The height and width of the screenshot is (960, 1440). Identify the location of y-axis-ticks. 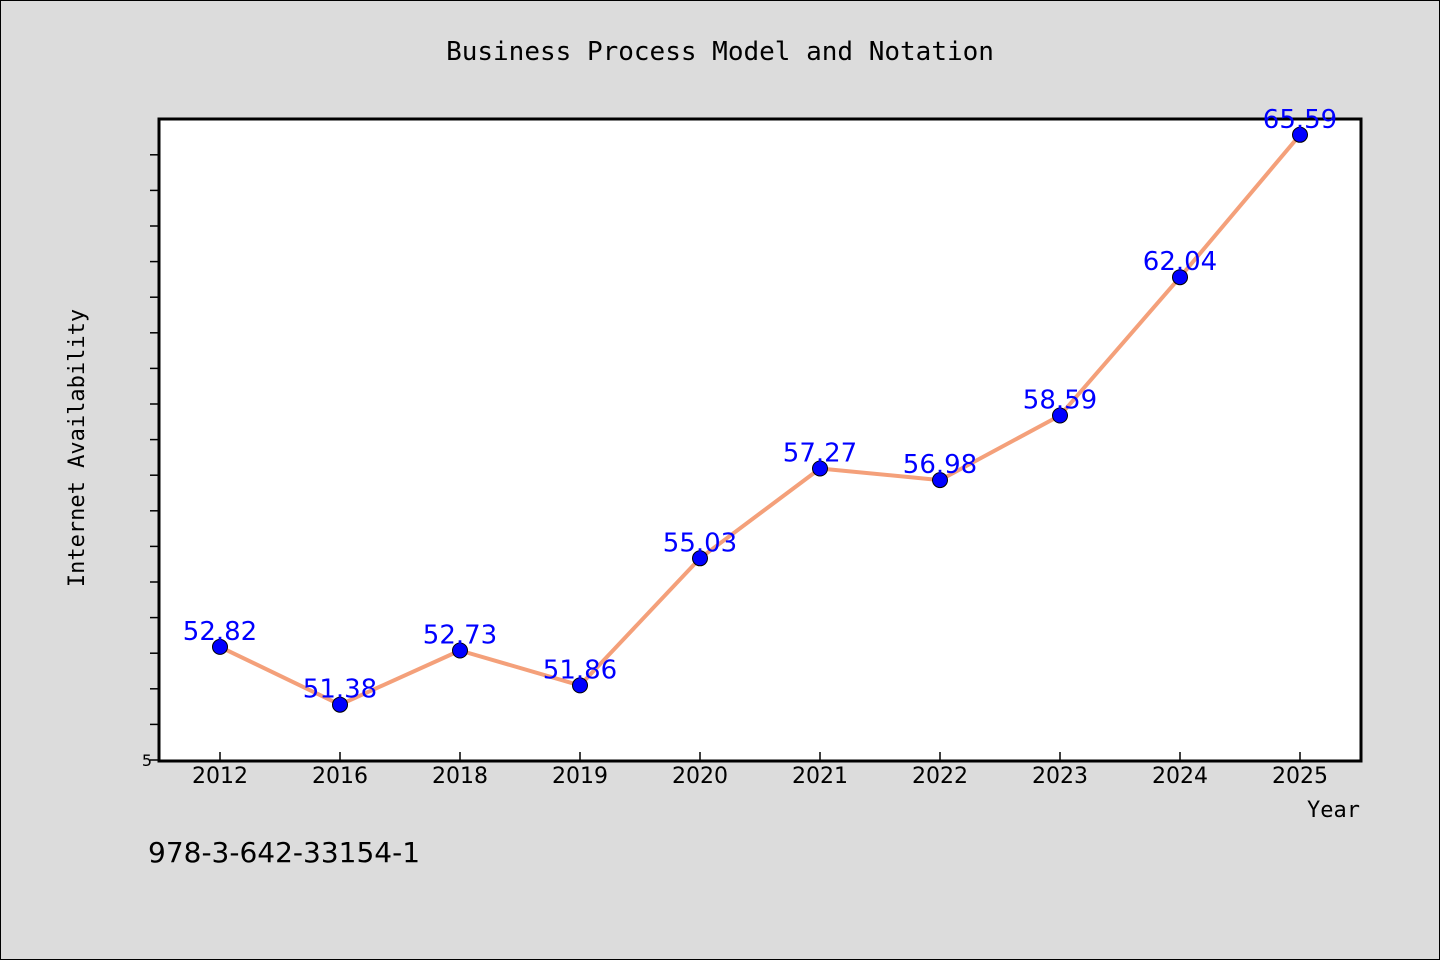
(155, 457).